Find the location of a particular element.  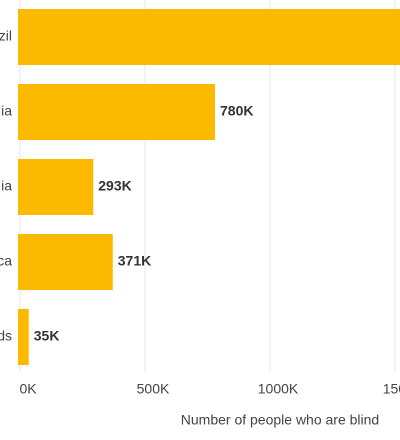

y-tick-label: ds is located at coordinates (6, 336).